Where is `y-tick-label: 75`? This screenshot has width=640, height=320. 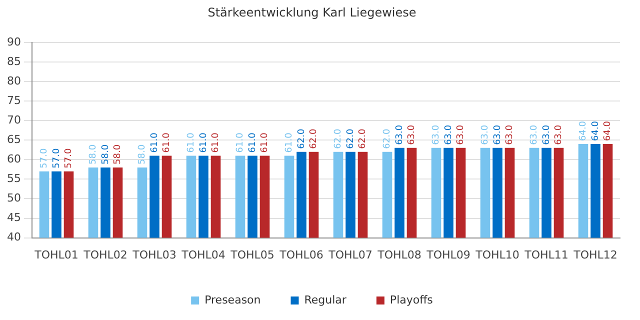
y-tick-label: 75 is located at coordinates (13, 100).